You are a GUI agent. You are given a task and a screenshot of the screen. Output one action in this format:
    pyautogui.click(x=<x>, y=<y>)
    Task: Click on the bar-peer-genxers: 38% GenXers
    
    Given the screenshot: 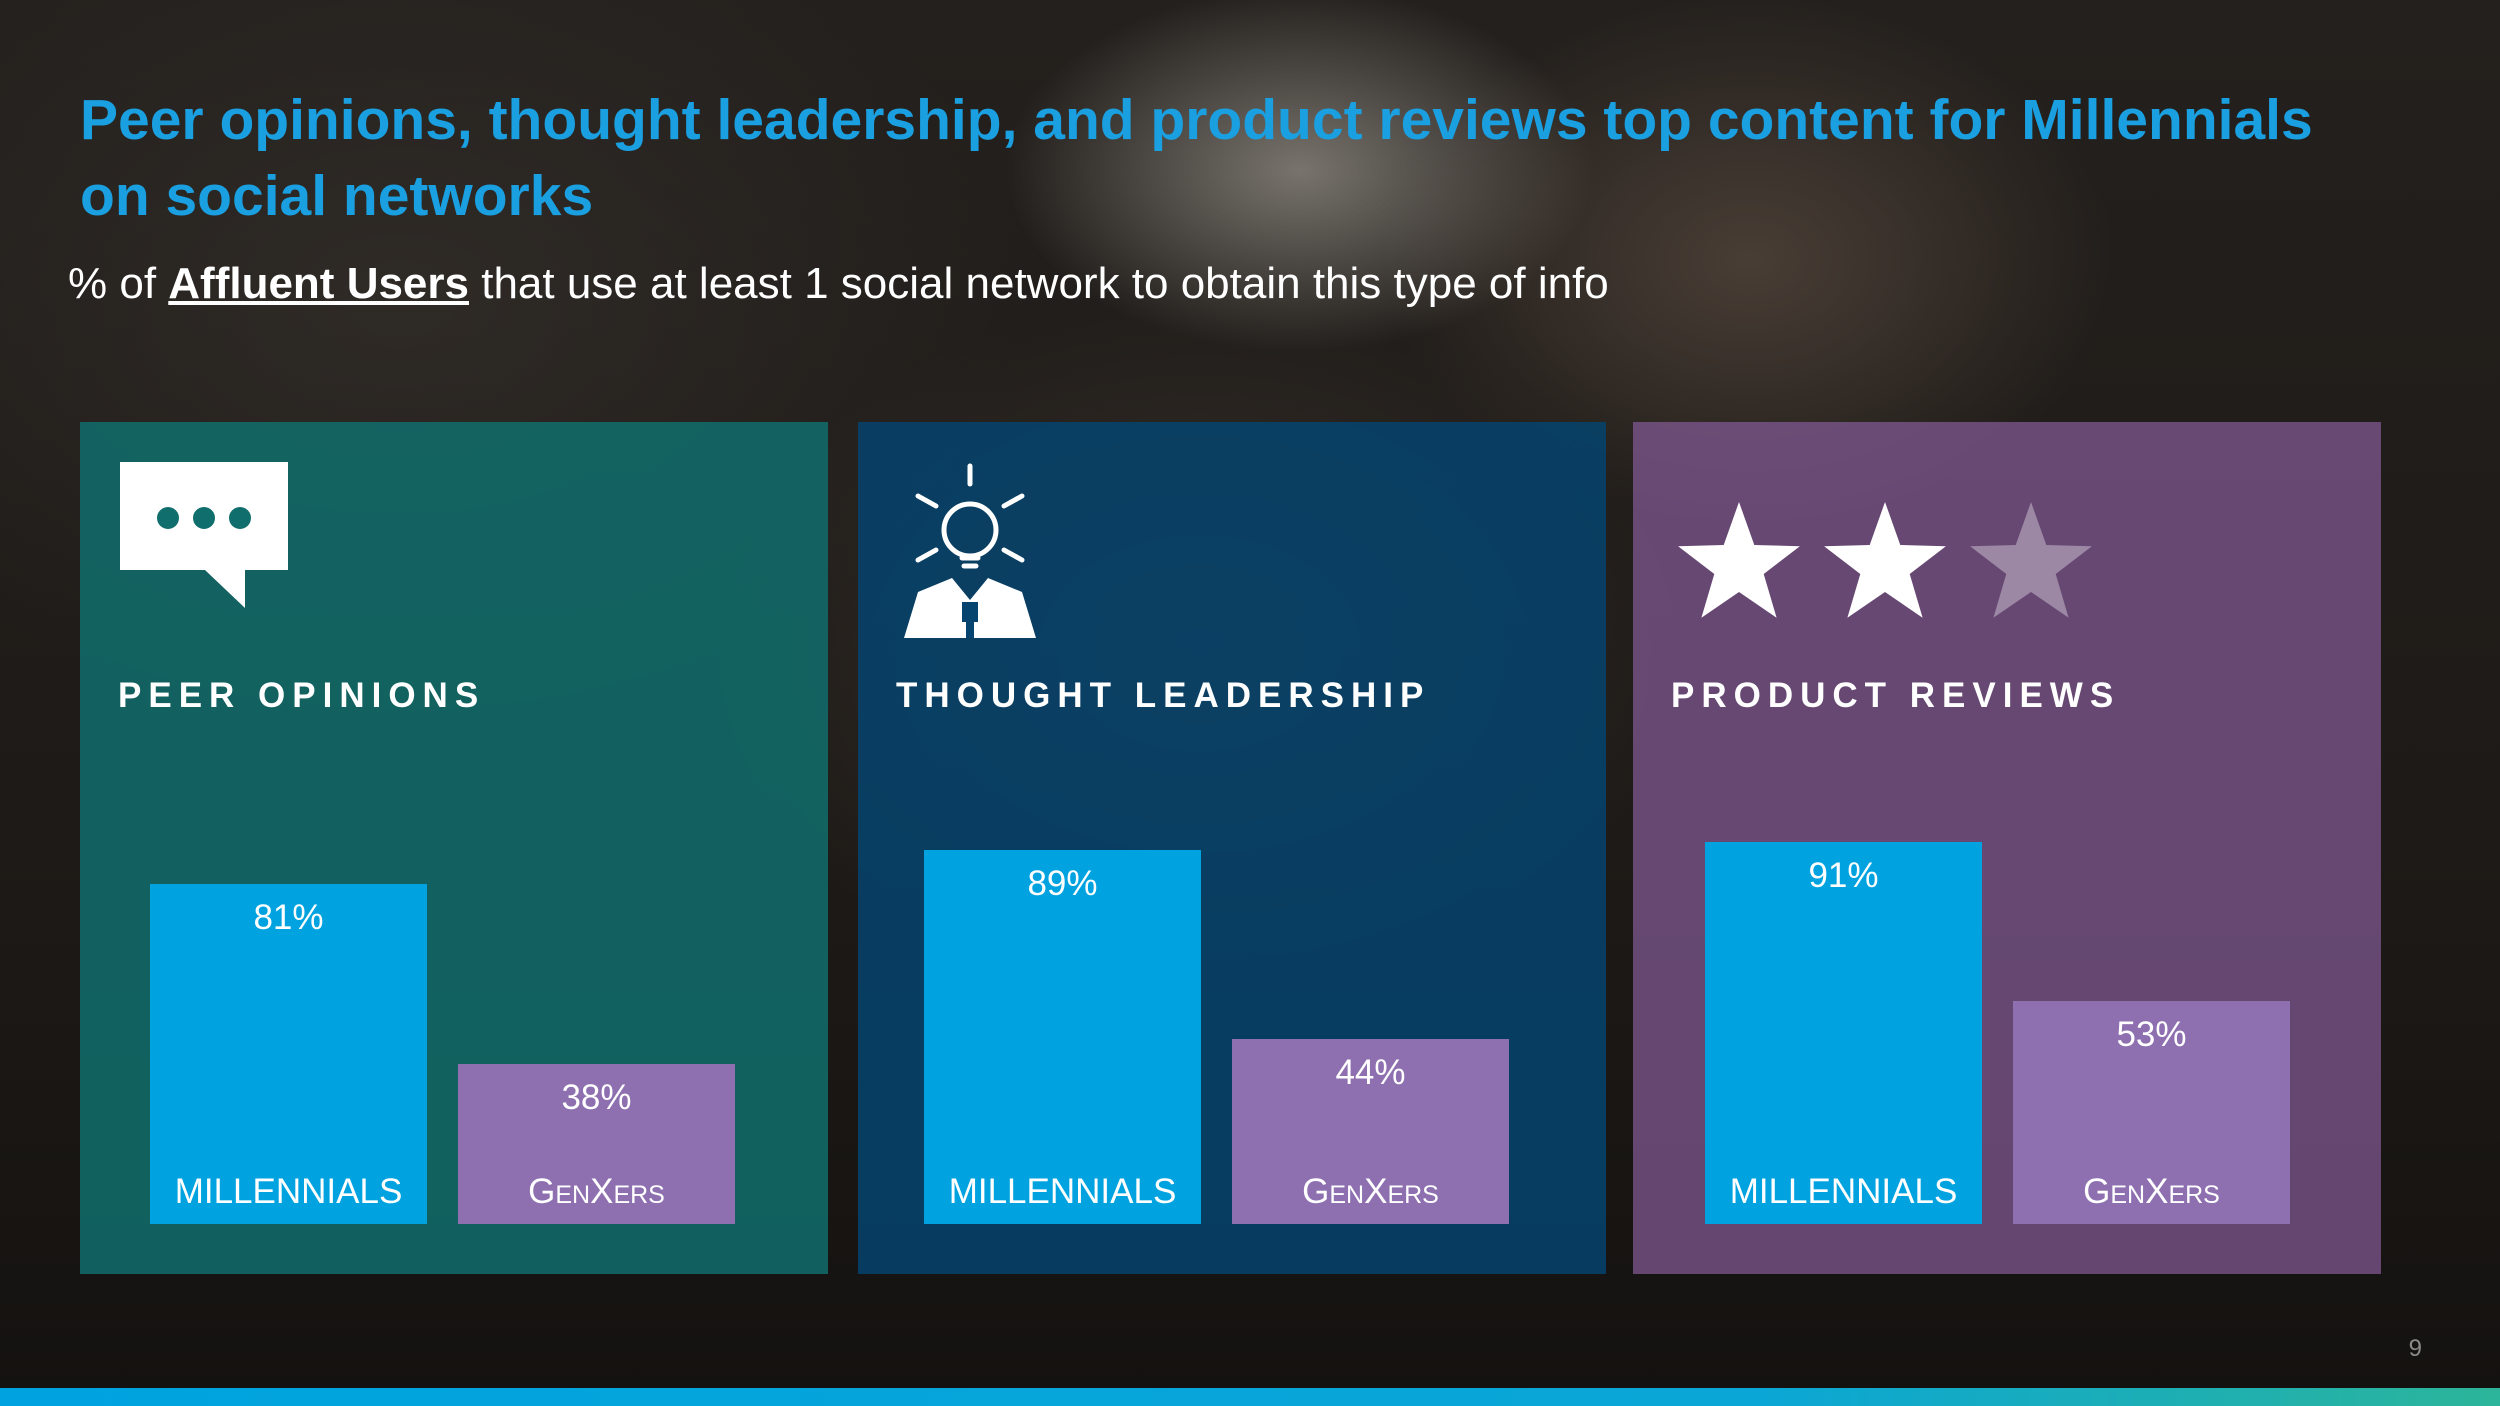 What is the action you would take?
    pyautogui.click(x=596, y=1144)
    